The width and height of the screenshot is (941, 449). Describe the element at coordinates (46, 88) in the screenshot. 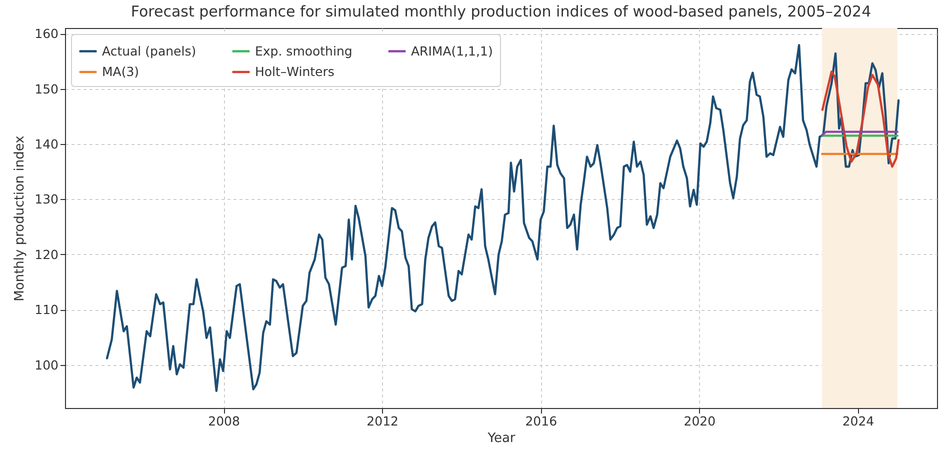

I see `y-tick-label: 150` at that location.